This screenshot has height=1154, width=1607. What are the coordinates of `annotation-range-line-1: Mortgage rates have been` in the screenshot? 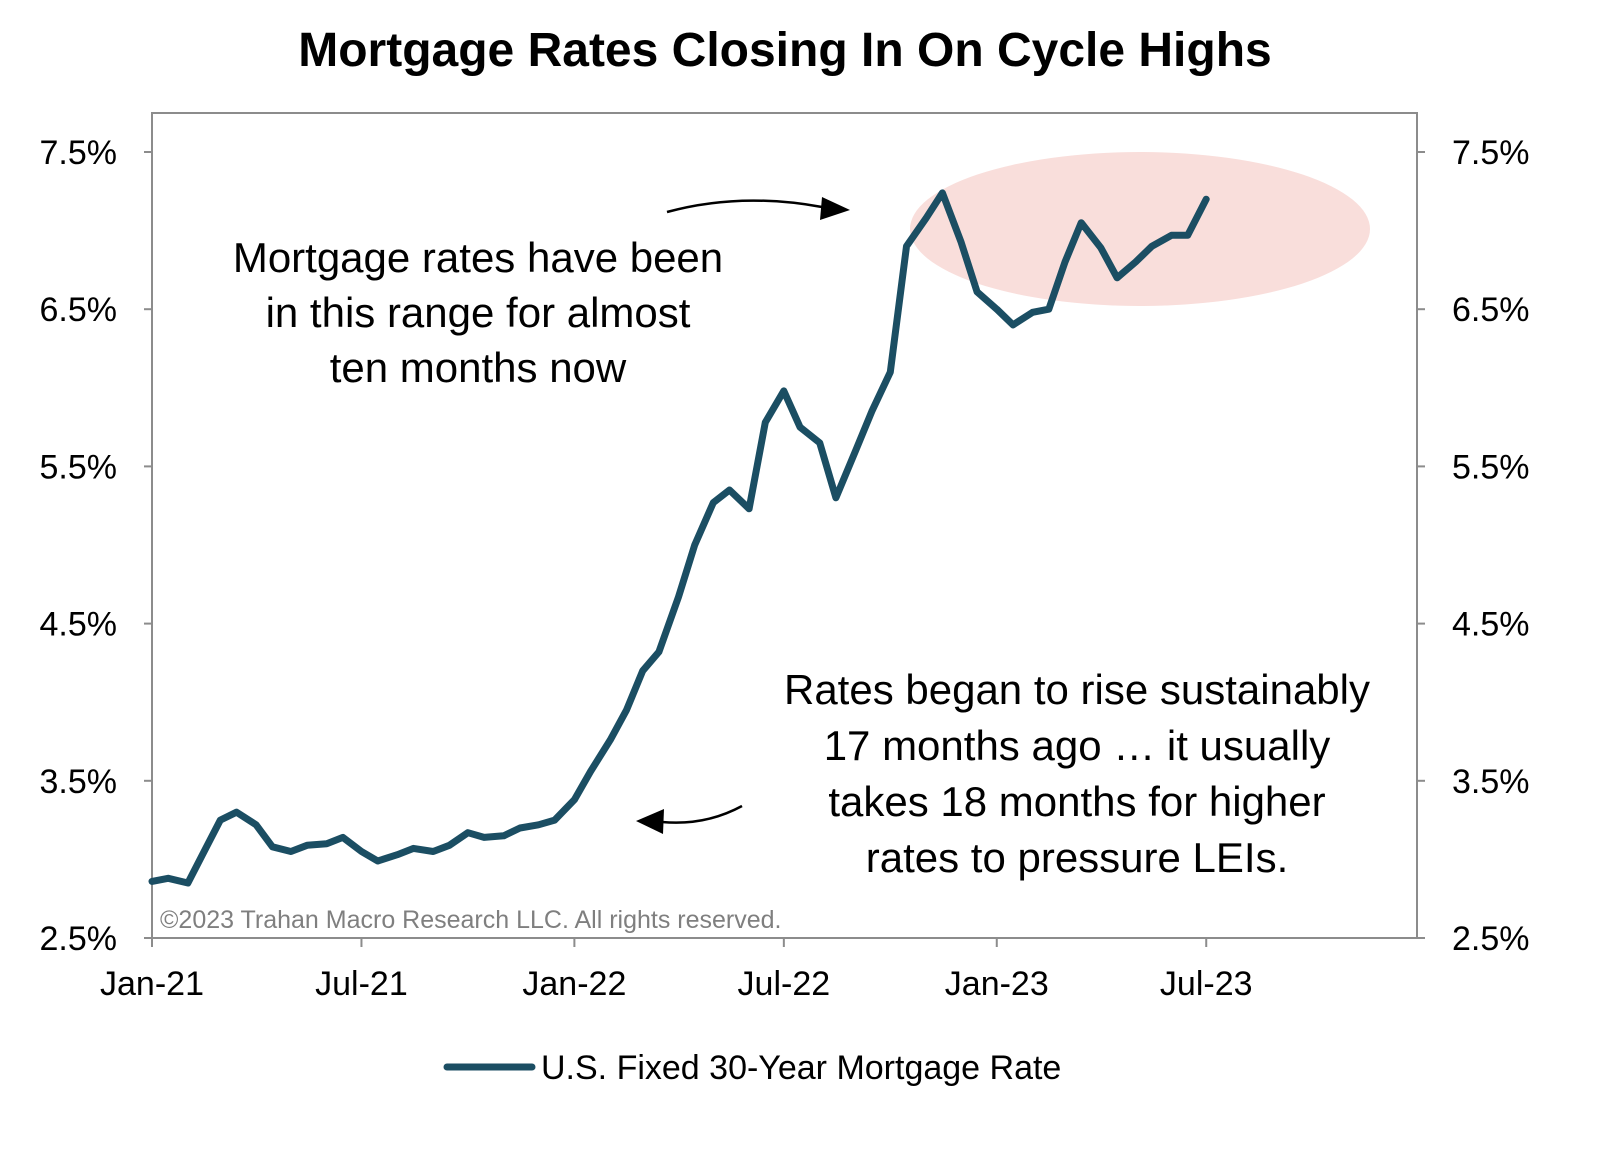 It's located at (478, 257).